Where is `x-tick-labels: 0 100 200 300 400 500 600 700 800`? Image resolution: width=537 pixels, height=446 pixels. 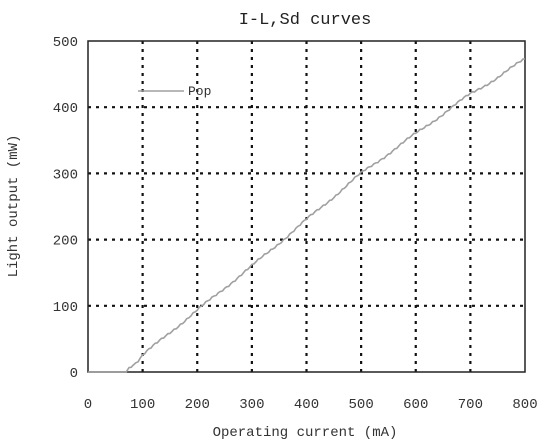
x-tick-labels: 0 100 200 300 400 500 600 700 800 is located at coordinates (310, 405).